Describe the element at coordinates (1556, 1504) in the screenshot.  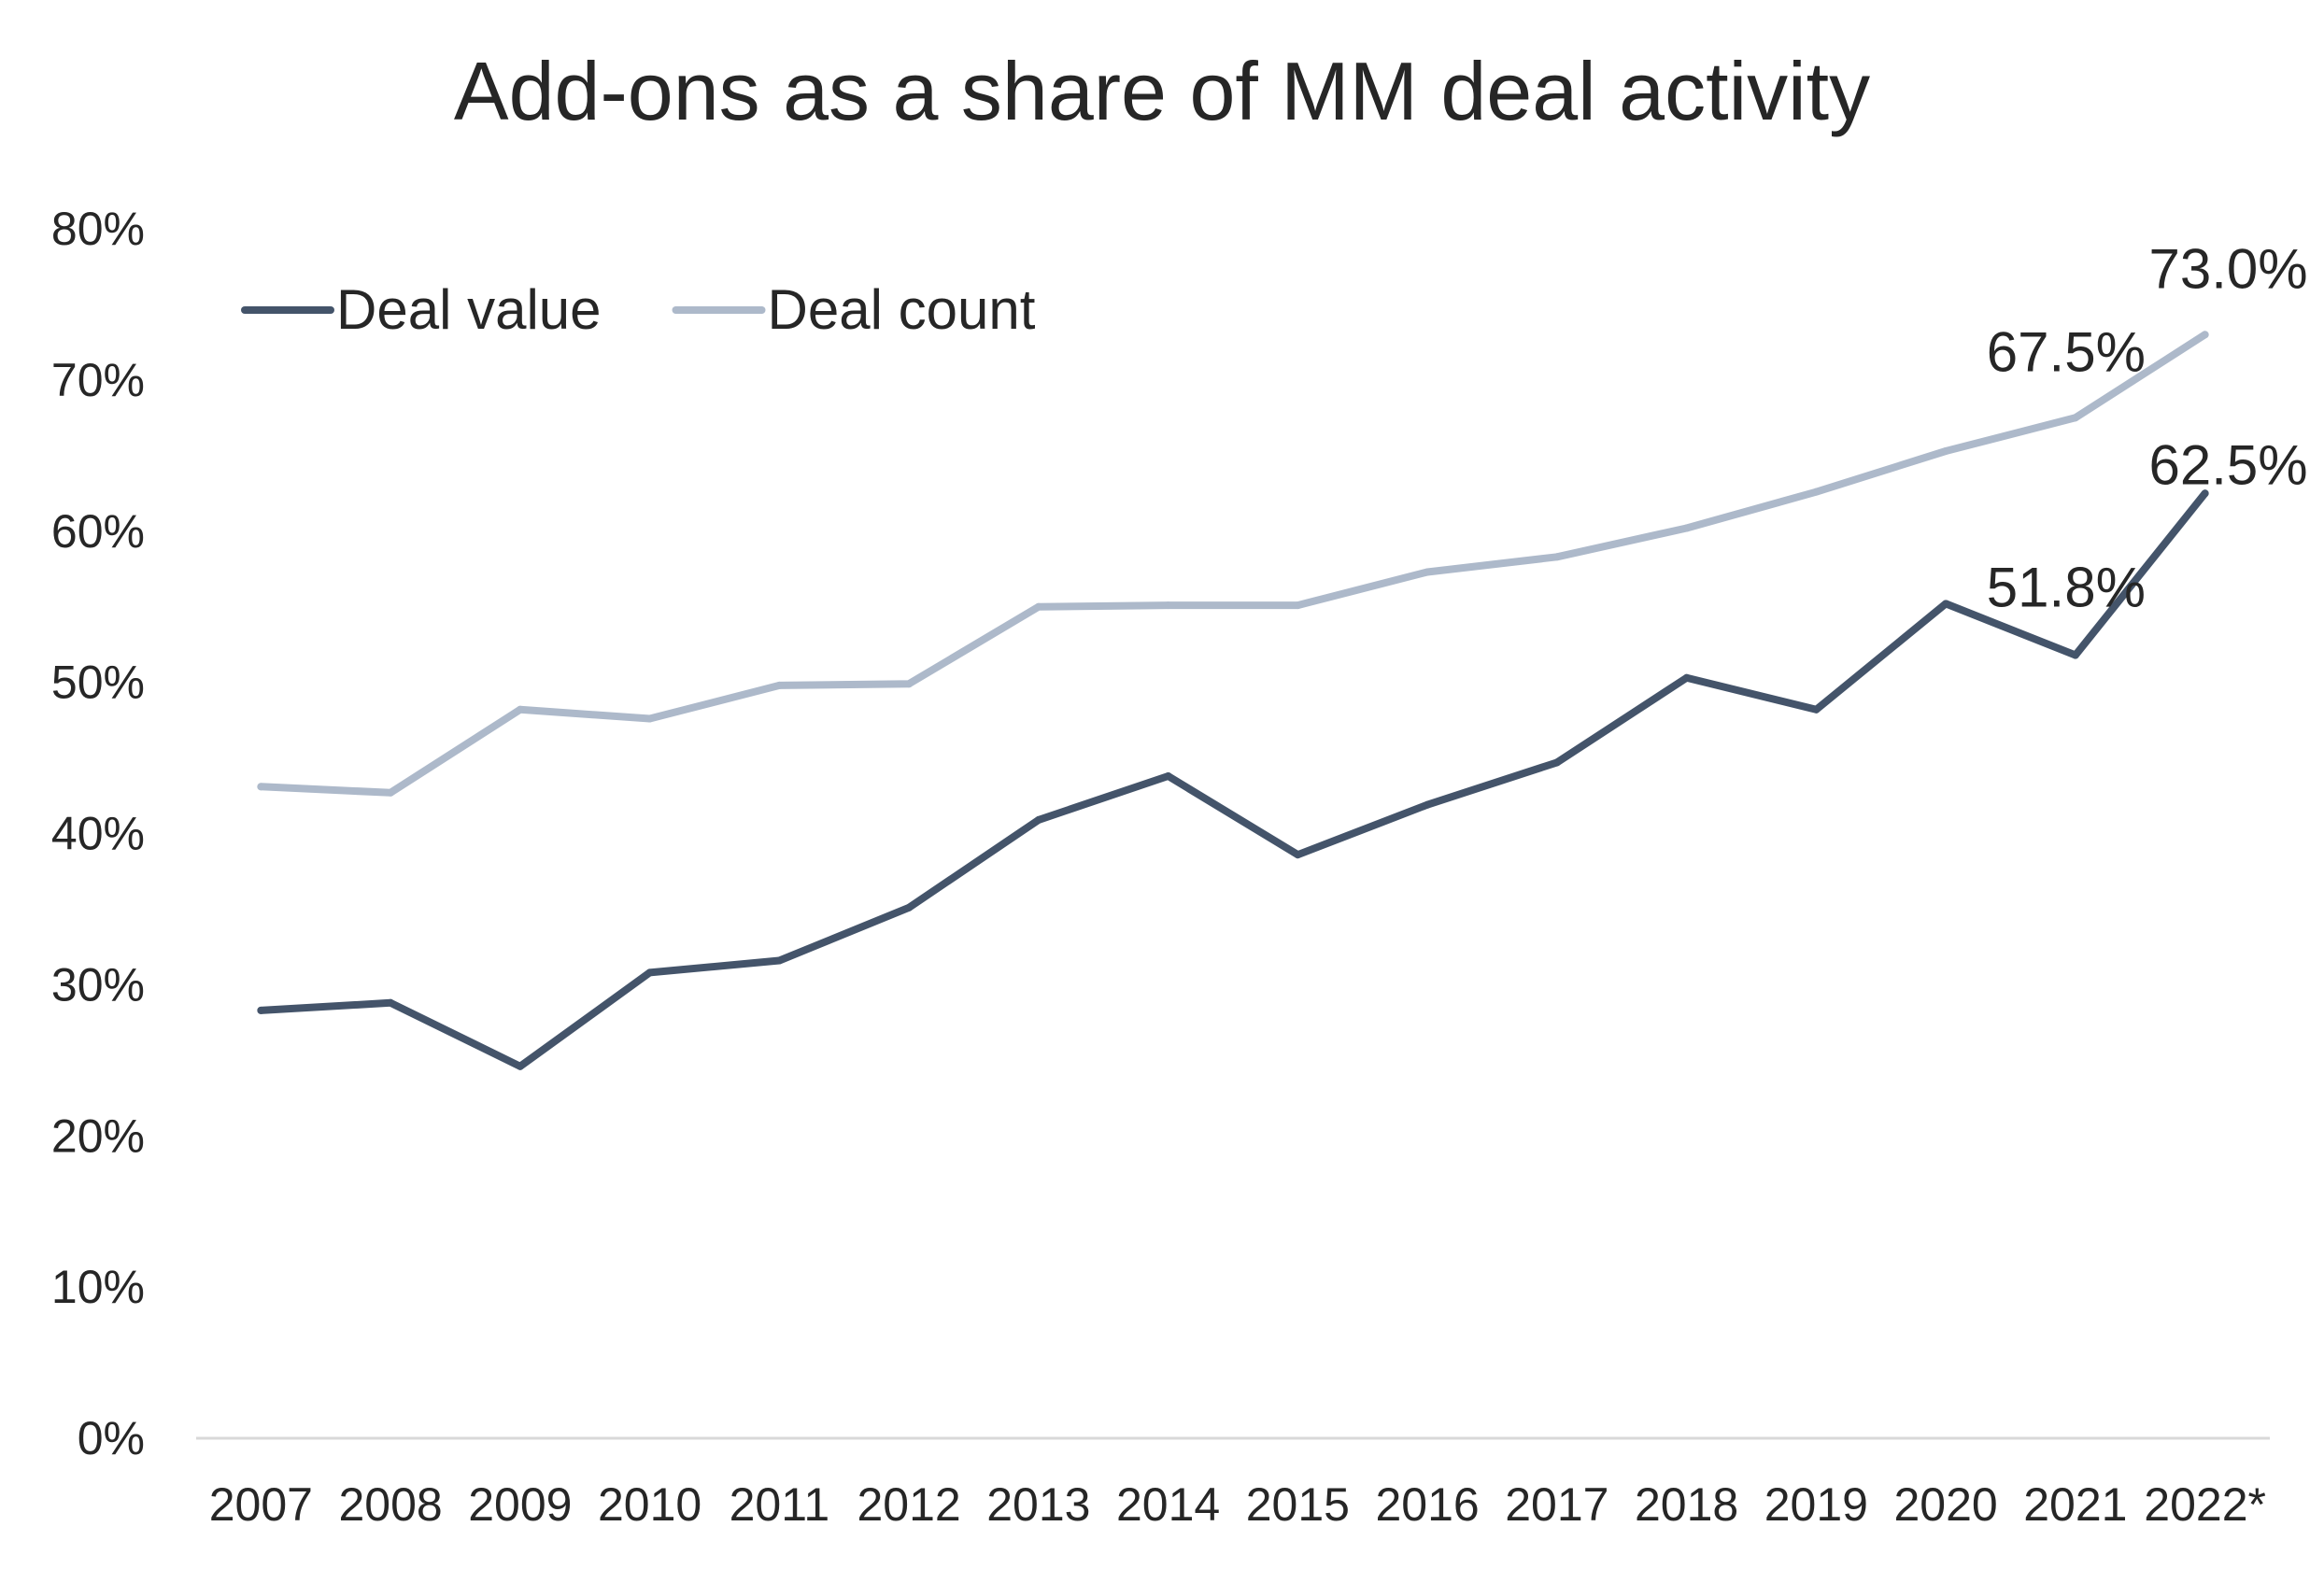
I see `x-tick-label: 2017` at that location.